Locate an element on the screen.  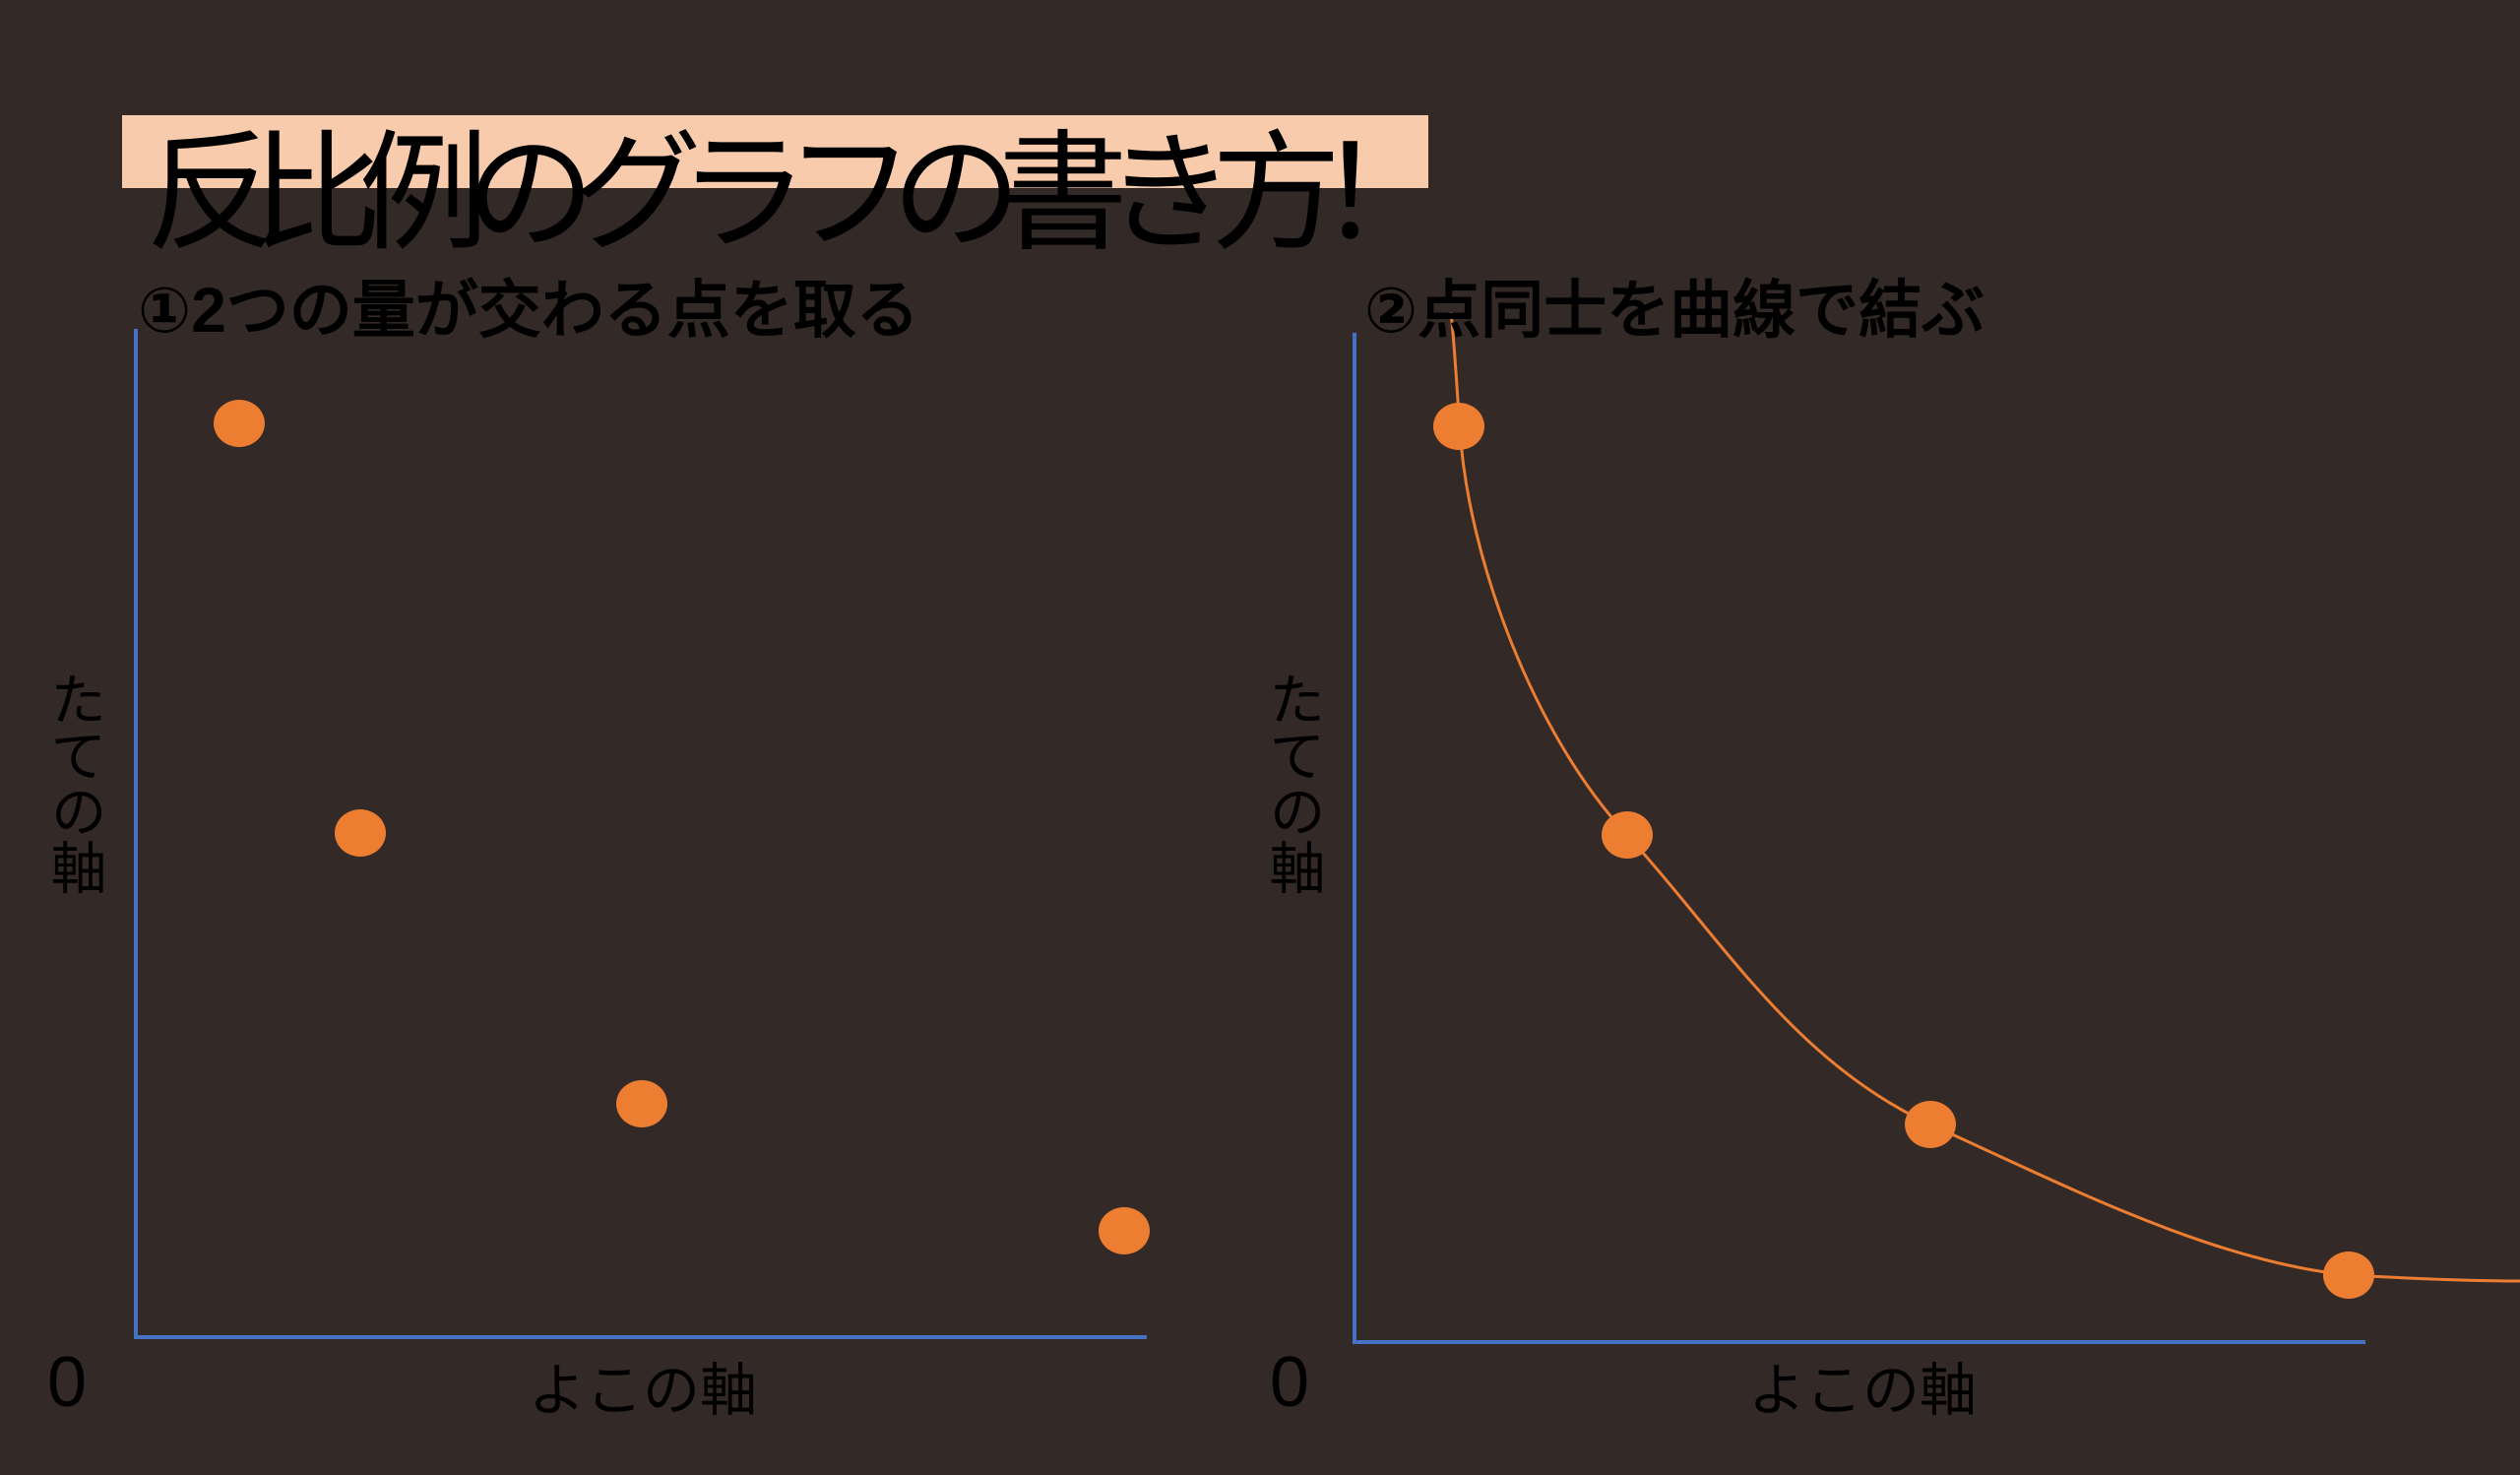
step2-x-axis-label: よこの軸 is located at coordinates (1863, 1391).